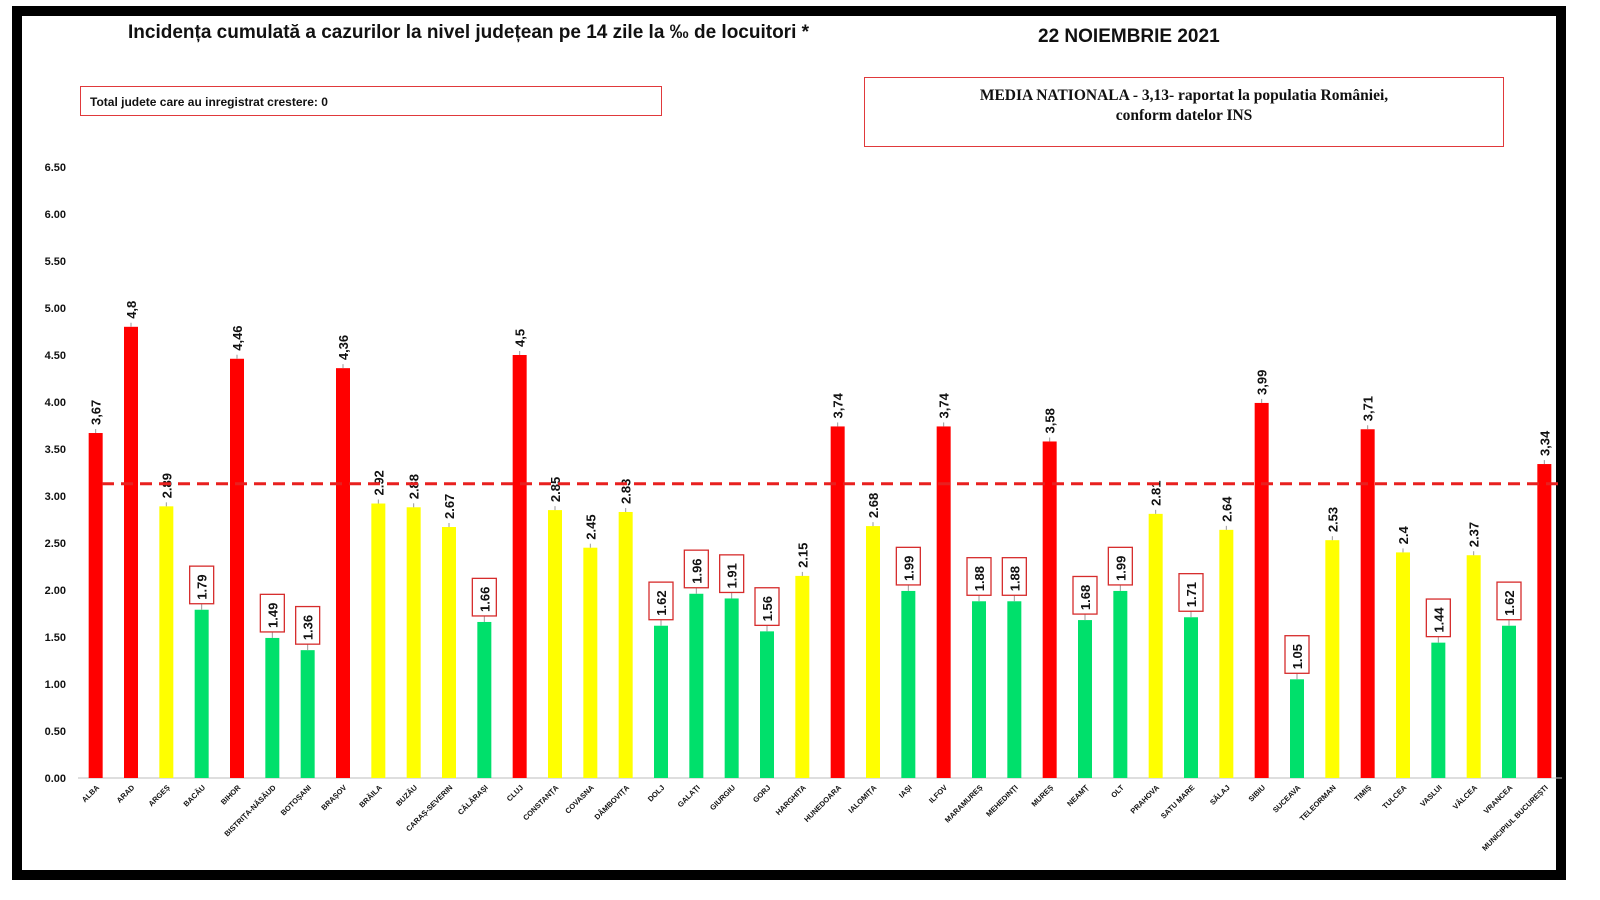 This screenshot has width=1600, height=900. Describe the element at coordinates (231, 795) in the screenshot. I see `x-tick-label: BIHOR` at that location.